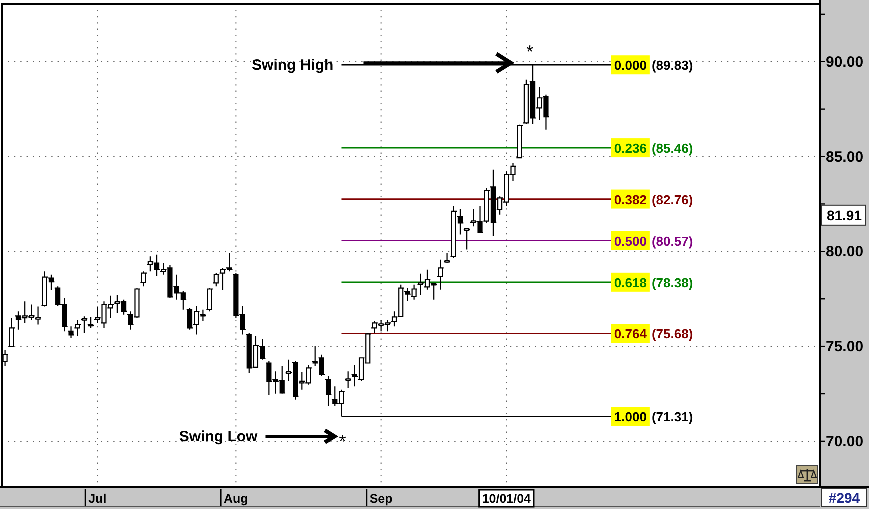 The image size is (869, 509). I want to click on y-tick-label: 80.00, so click(845, 251).